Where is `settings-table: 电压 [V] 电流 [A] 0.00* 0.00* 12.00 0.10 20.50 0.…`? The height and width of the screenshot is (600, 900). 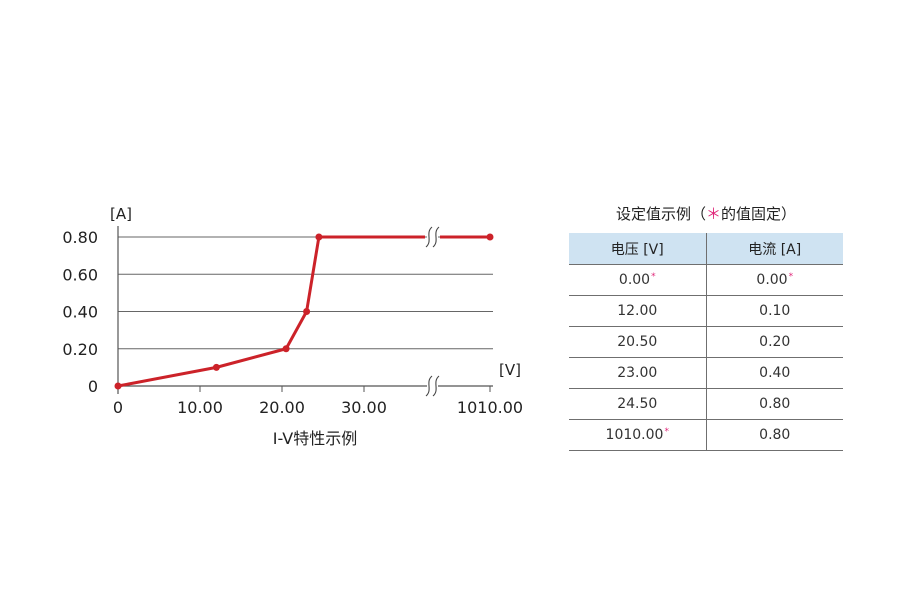
settings-table: 电压 [V] 电流 [A] 0.00* 0.00* 12.00 0.10 20.50 0.… is located at coordinates (706, 342).